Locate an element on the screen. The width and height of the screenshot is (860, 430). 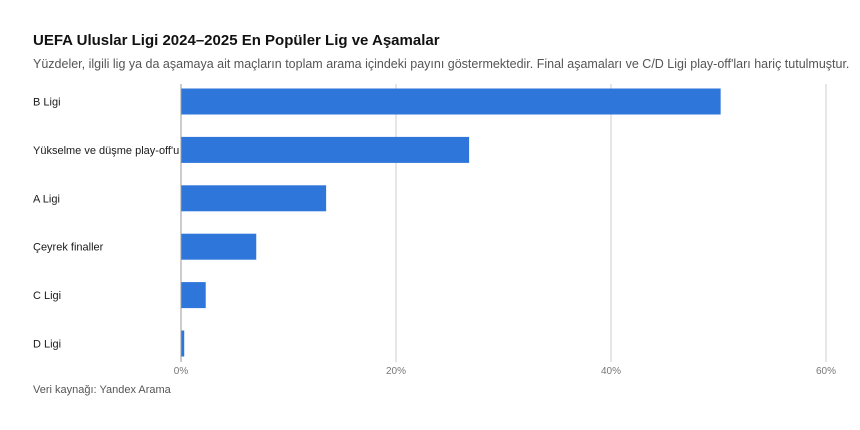
category-label-3: Çeyrek finaller is located at coordinates (68, 248).